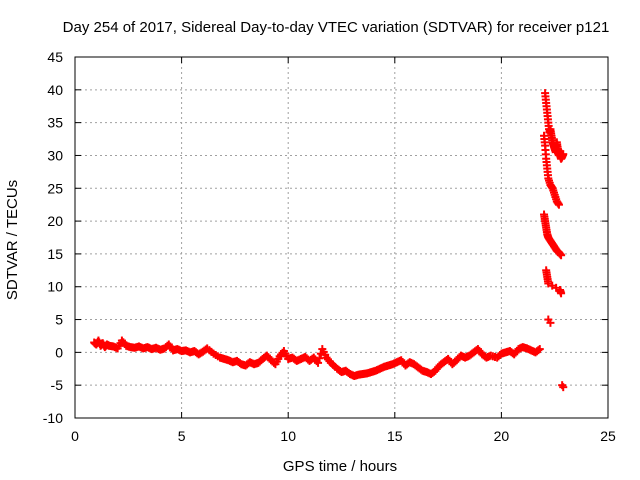  I want to click on y-tick-label: 40, so click(55, 90).